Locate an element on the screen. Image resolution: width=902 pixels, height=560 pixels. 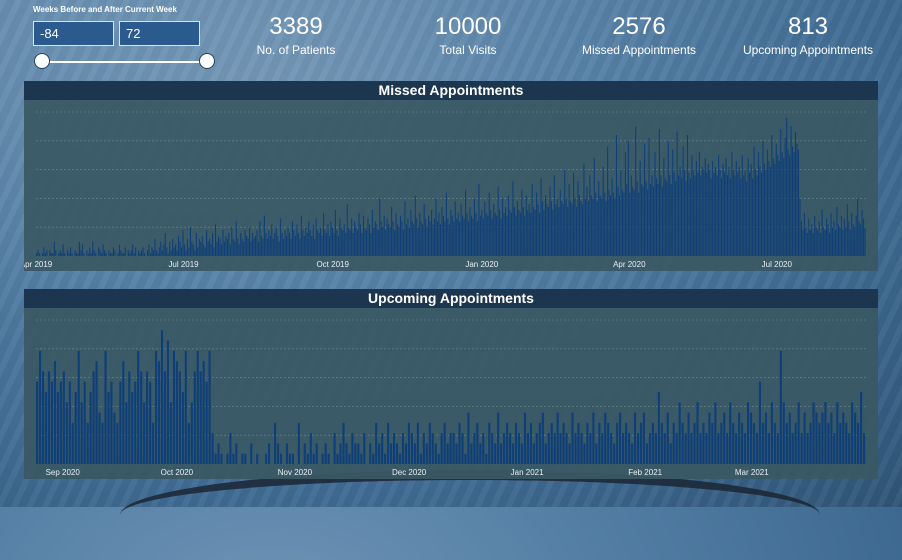
range-slider-high-handle is located at coordinates (207, 61).